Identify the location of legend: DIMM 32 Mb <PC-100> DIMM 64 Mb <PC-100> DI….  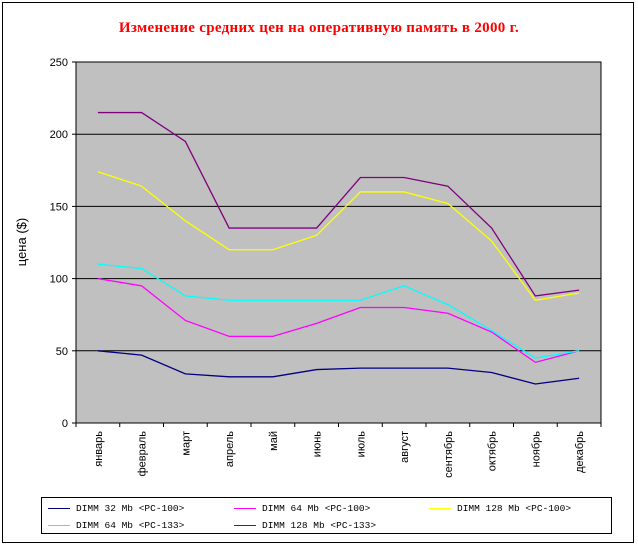
(326, 515).